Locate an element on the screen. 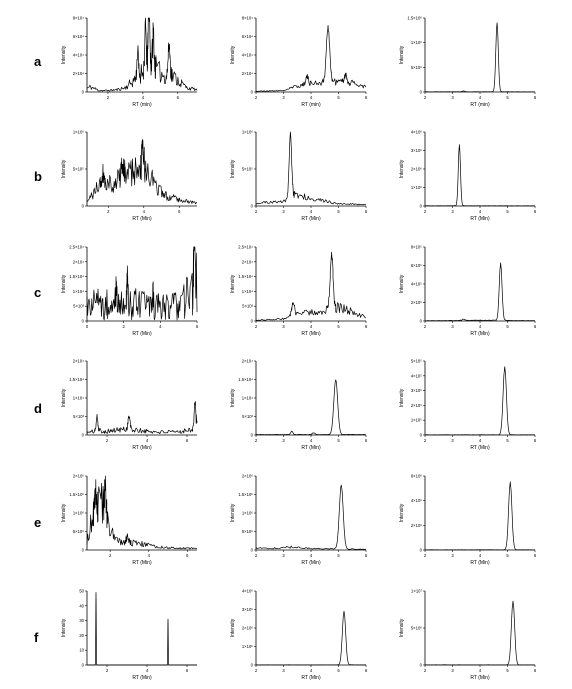 This screenshot has width=572, height=689. y-tick-label: 1×10⁴ is located at coordinates (78, 291).